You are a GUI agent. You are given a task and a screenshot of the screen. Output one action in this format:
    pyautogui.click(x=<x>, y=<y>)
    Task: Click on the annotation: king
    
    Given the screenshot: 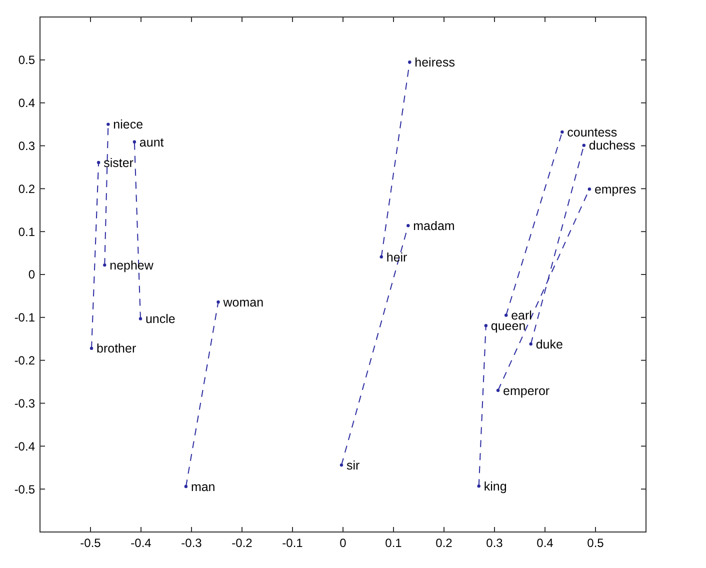 What is the action you would take?
    pyautogui.click(x=495, y=486)
    